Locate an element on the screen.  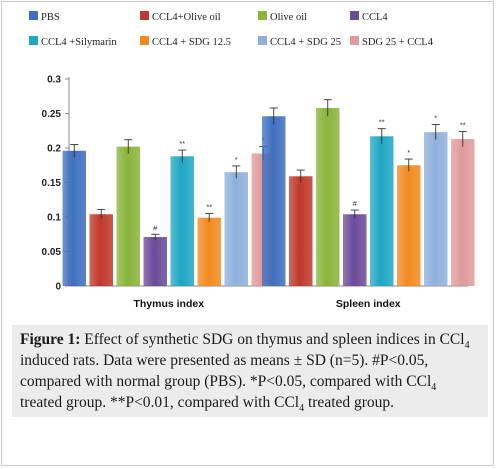
caption-subscript-3: 4 is located at coordinates (302, 409).